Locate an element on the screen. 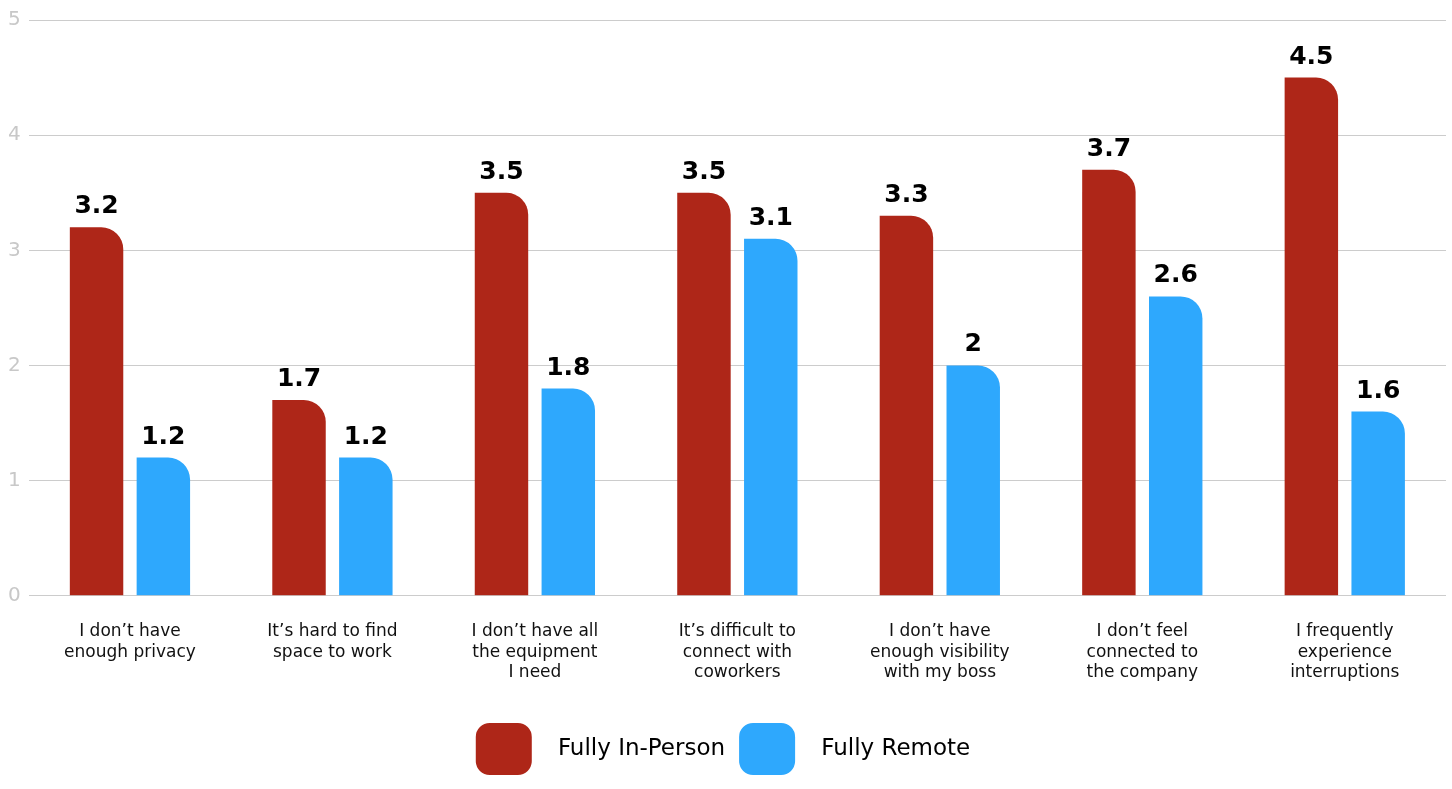 Image resolution: width=1452 pixels, height=789 pixels. data-label: 3.1 is located at coordinates (770, 216).